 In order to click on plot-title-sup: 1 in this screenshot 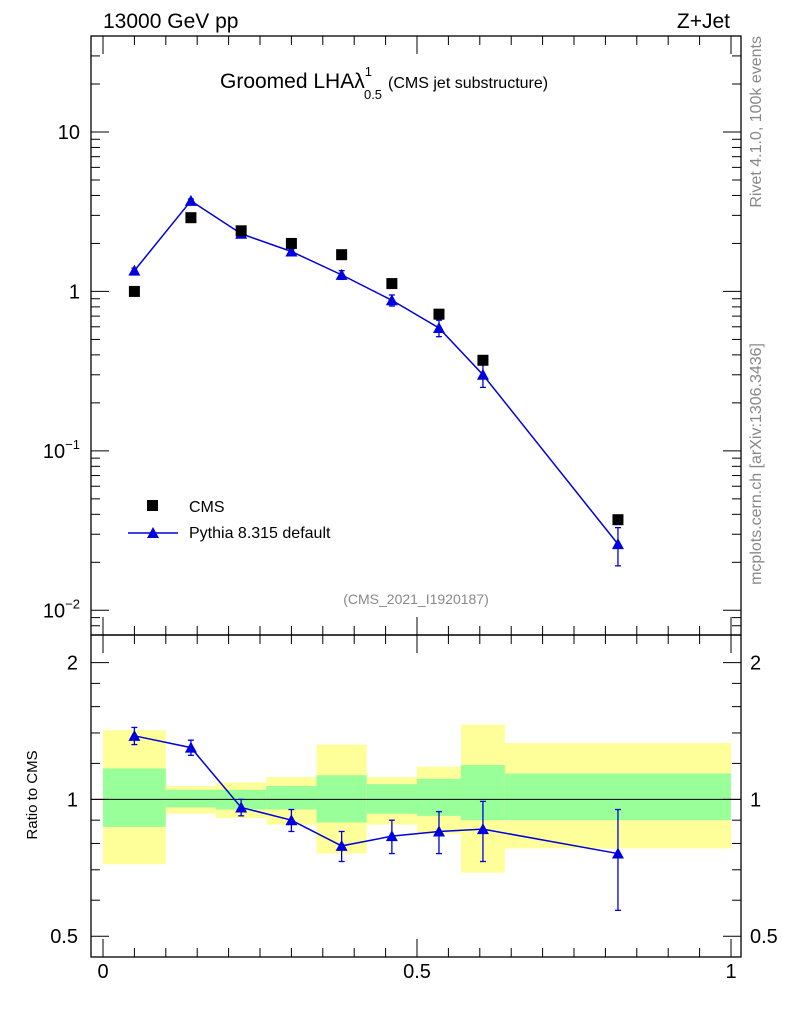, I will do `click(368, 71)`.